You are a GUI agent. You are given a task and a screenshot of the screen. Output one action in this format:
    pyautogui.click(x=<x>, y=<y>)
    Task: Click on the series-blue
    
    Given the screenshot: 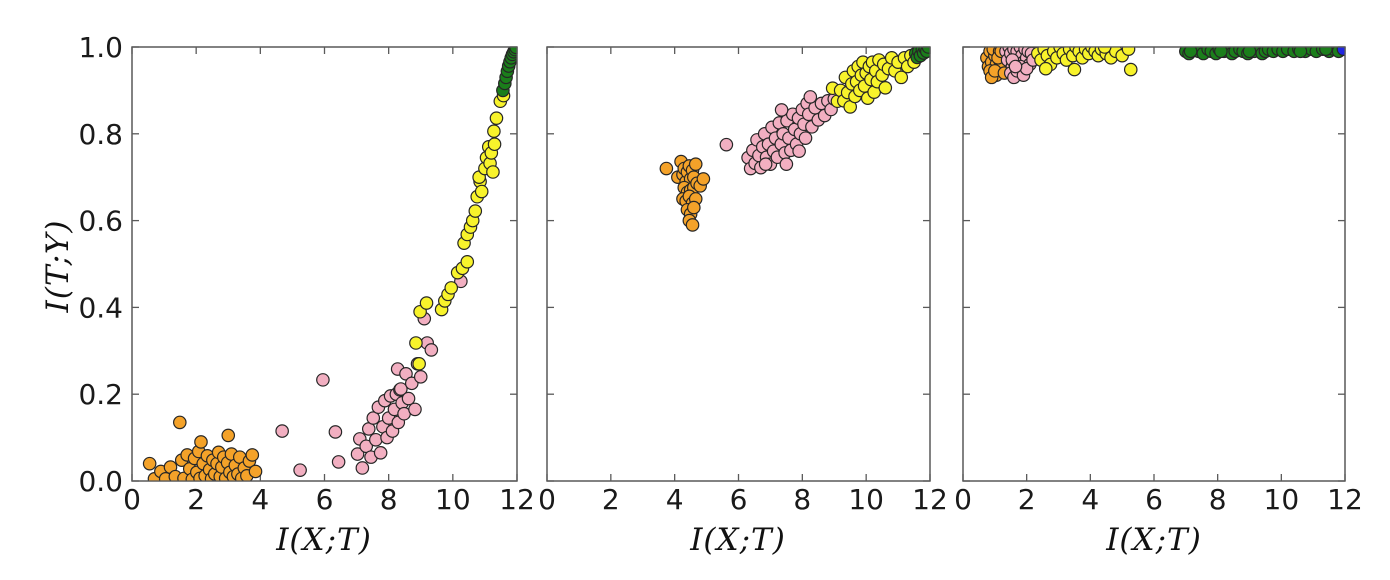 What is the action you would take?
    pyautogui.click(x=1341, y=51)
    